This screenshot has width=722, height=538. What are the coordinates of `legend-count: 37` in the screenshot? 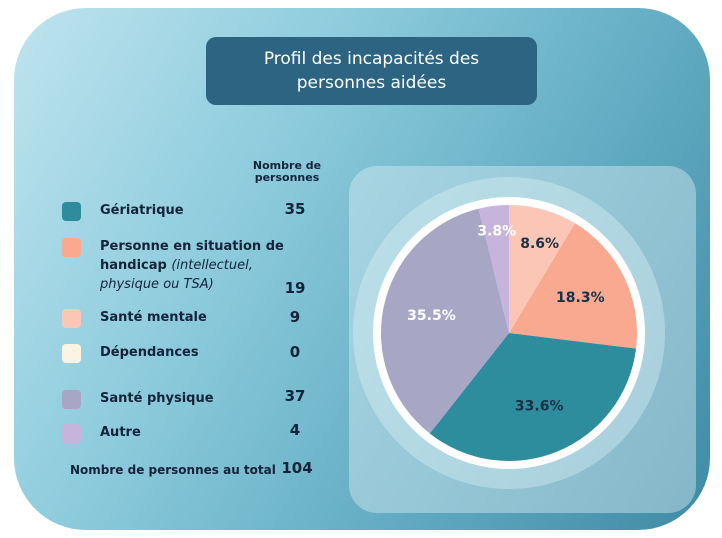 It's located at (295, 396).